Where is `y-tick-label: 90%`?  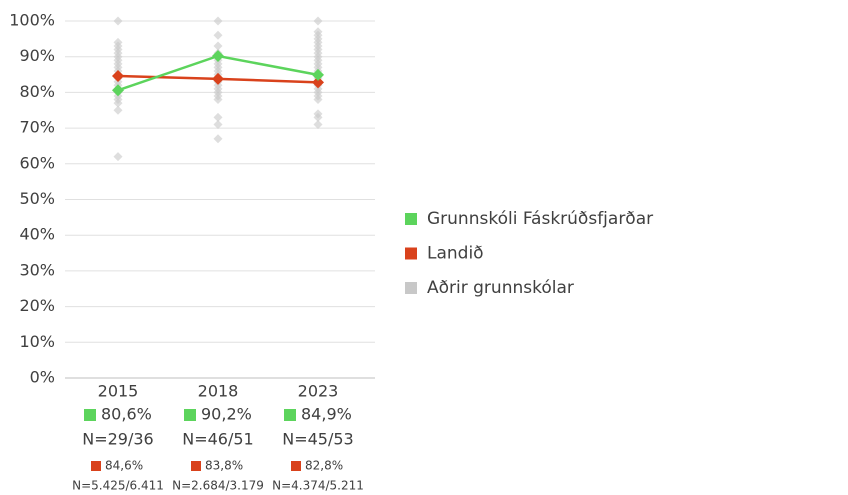
y-tick-label: 90% is located at coordinates (37, 55).